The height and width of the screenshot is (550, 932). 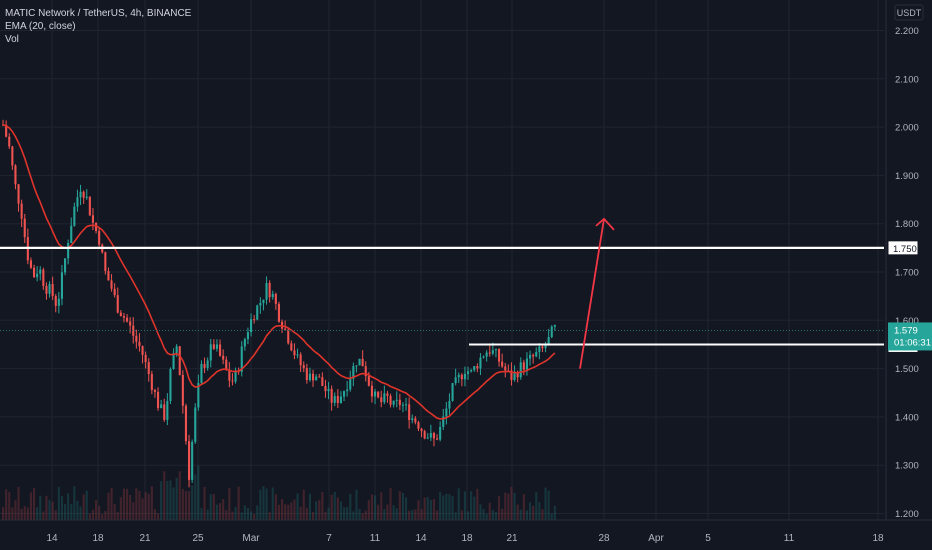 I want to click on x-tick-label: 7, so click(x=329, y=538).